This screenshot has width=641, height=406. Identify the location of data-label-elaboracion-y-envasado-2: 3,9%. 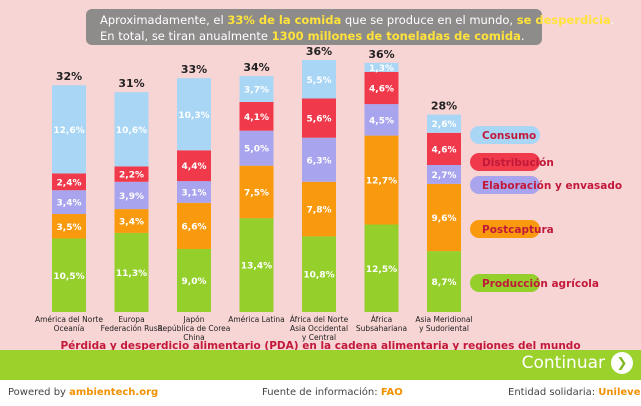
(131, 197).